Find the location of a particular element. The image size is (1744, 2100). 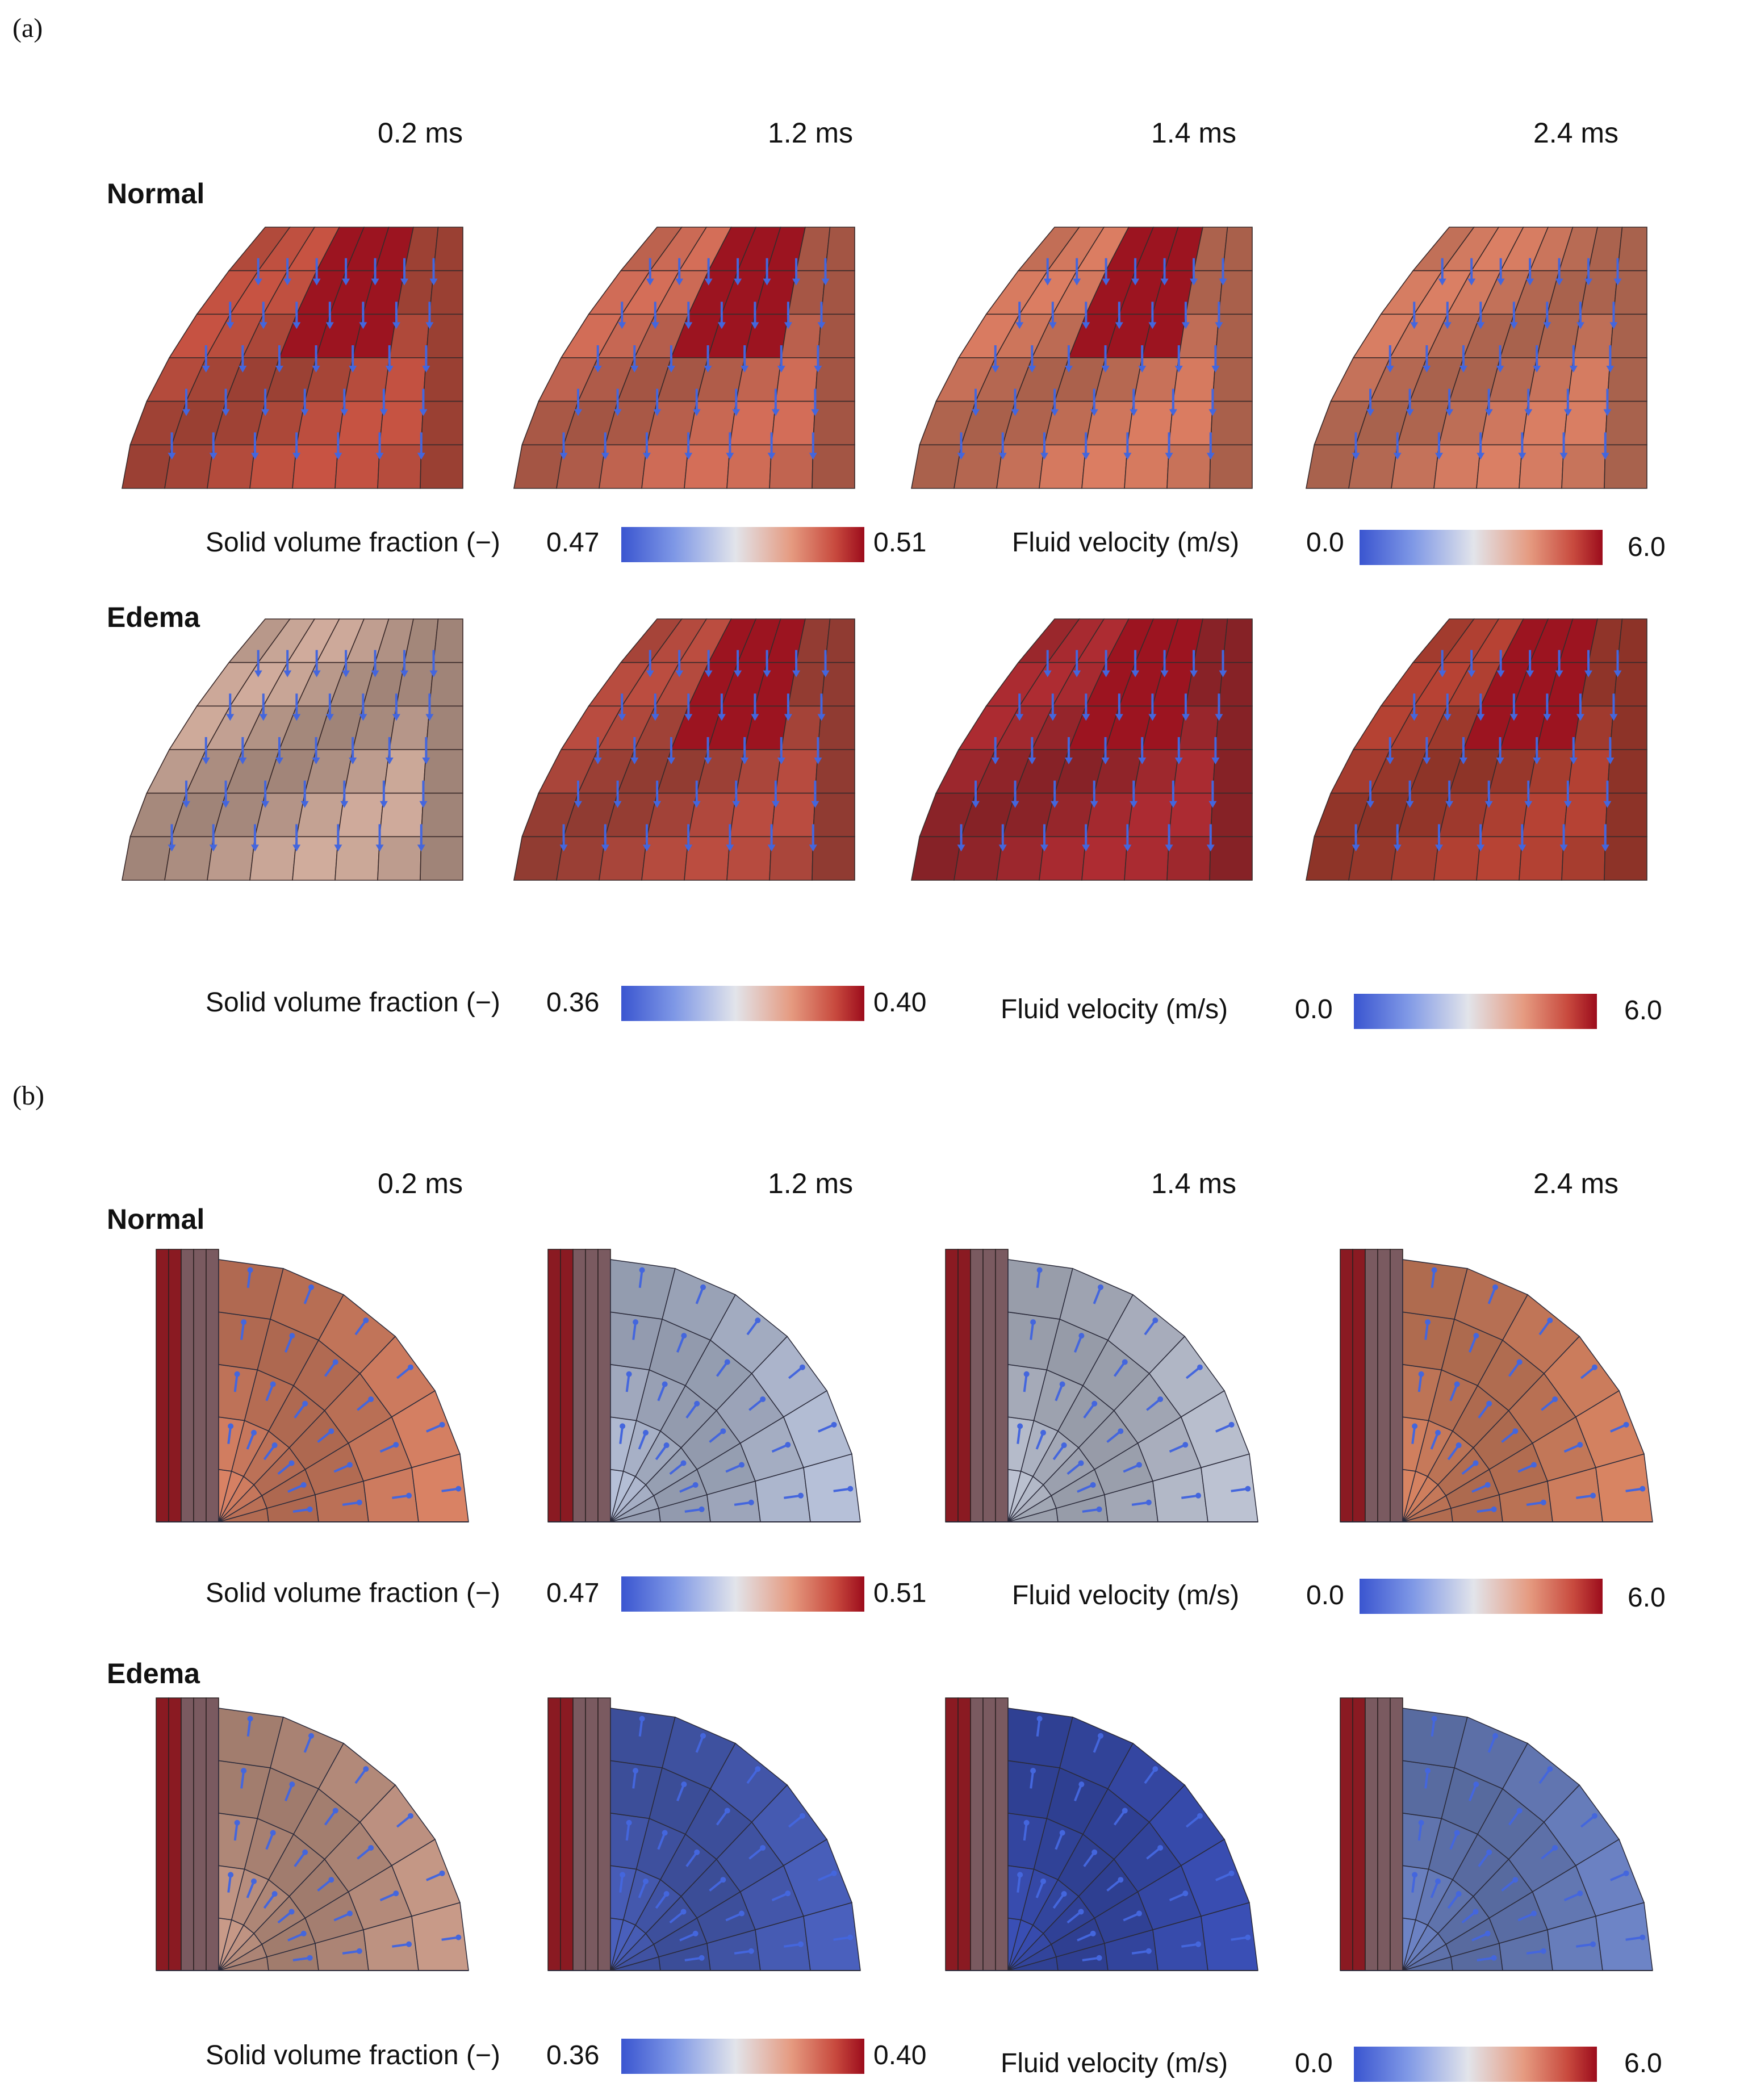

condition-label-a-edema: Edema is located at coordinates (153, 617).